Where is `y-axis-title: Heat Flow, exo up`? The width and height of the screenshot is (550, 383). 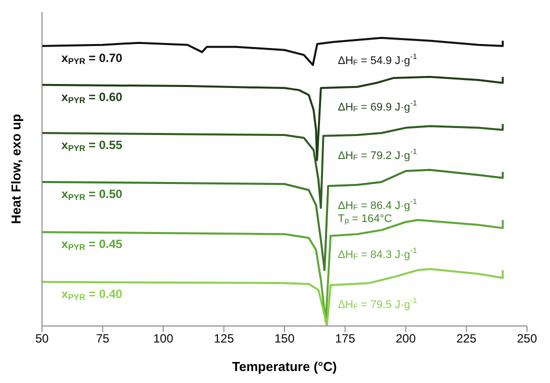 y-axis-title: Heat Flow, exo up is located at coordinates (16, 169).